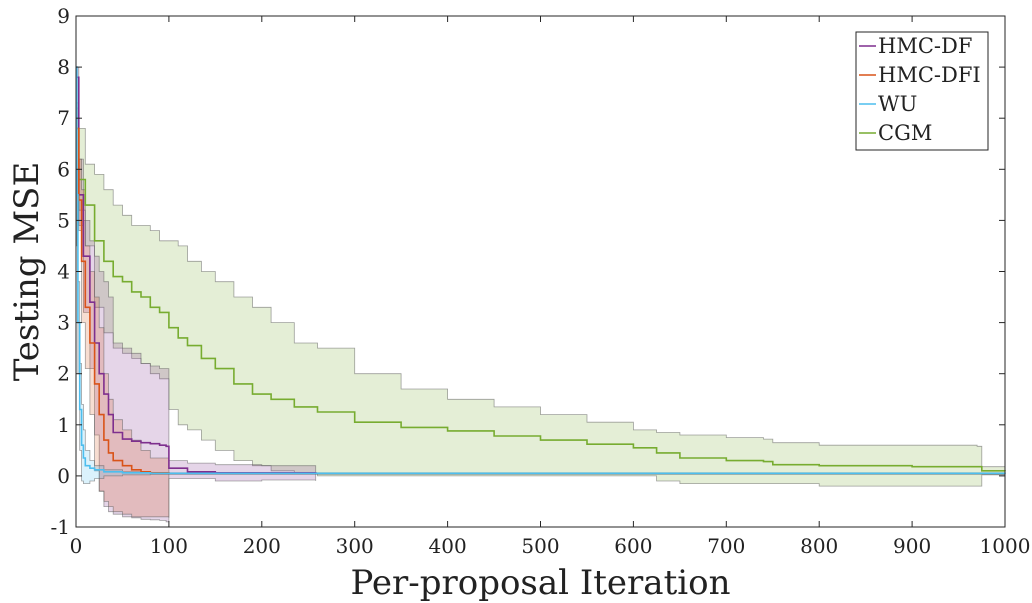 This screenshot has width=1032, height=603. What do you see at coordinates (925, 46) in the screenshot?
I see `legend-label: HMC-DF` at bounding box center [925, 46].